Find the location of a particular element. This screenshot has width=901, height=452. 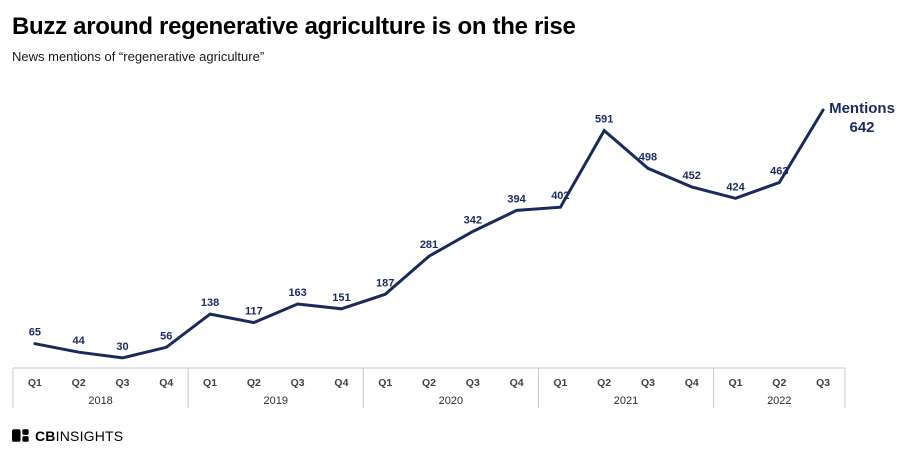

data-label: 402 is located at coordinates (560, 196).